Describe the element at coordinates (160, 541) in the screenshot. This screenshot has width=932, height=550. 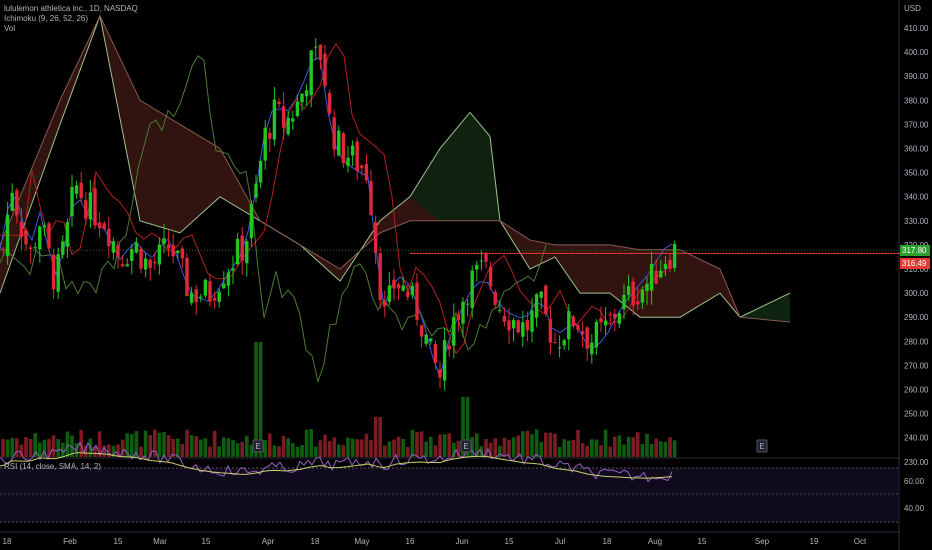
I see `x-tick-label: Mar` at that location.